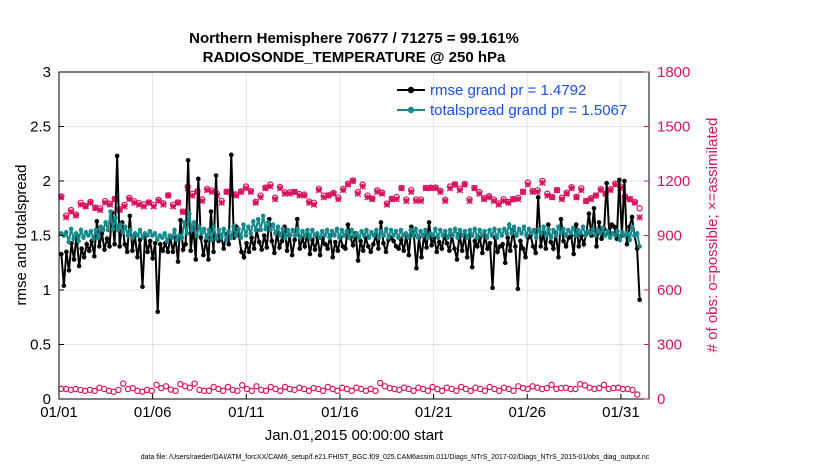  I want to click on y-tick-label: 0, so click(47, 399).